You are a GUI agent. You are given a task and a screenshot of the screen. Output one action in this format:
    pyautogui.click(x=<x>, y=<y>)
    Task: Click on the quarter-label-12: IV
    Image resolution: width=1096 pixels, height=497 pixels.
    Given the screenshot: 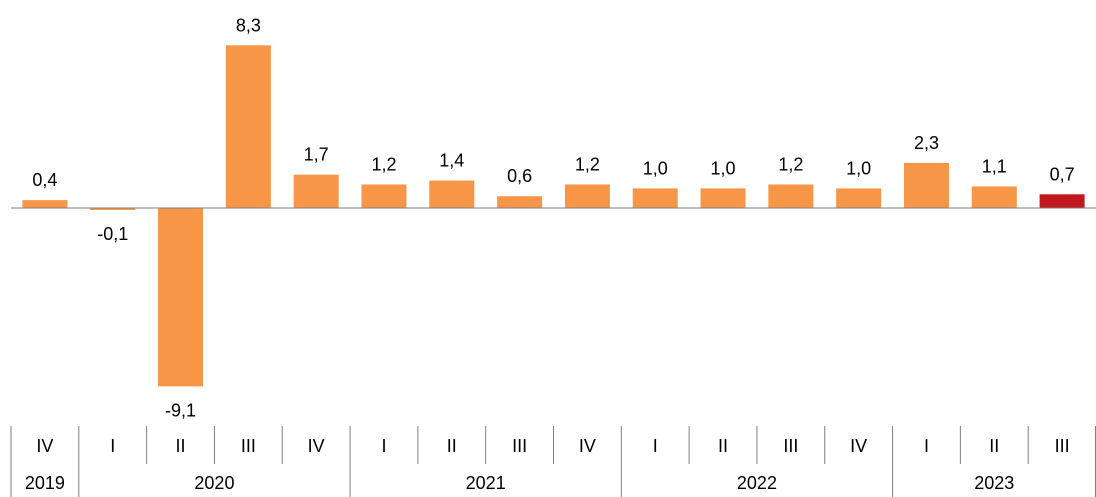 What is the action you would take?
    pyautogui.click(x=858, y=446)
    